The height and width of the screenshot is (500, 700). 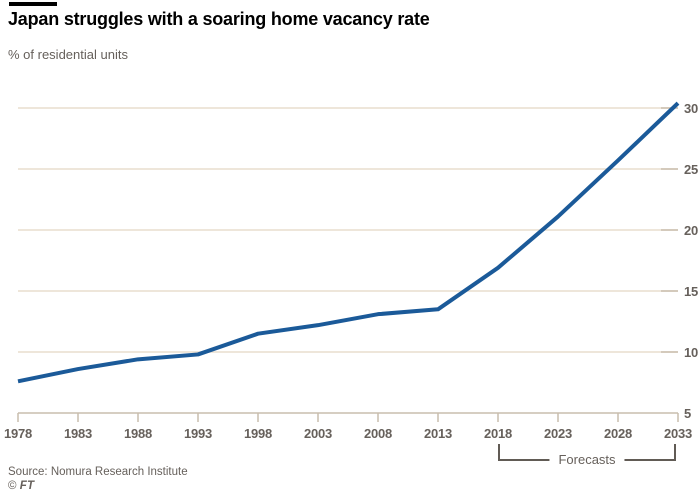 I want to click on forecast-bracket: Forecasts, so click(x=587, y=456).